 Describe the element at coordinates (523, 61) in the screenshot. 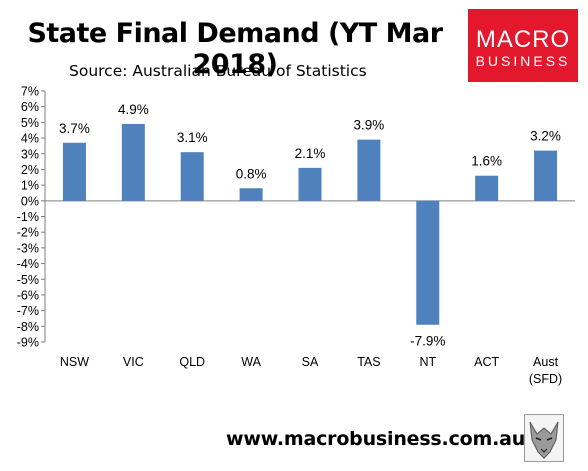

I see `logo-line-2: BUSINESS` at that location.